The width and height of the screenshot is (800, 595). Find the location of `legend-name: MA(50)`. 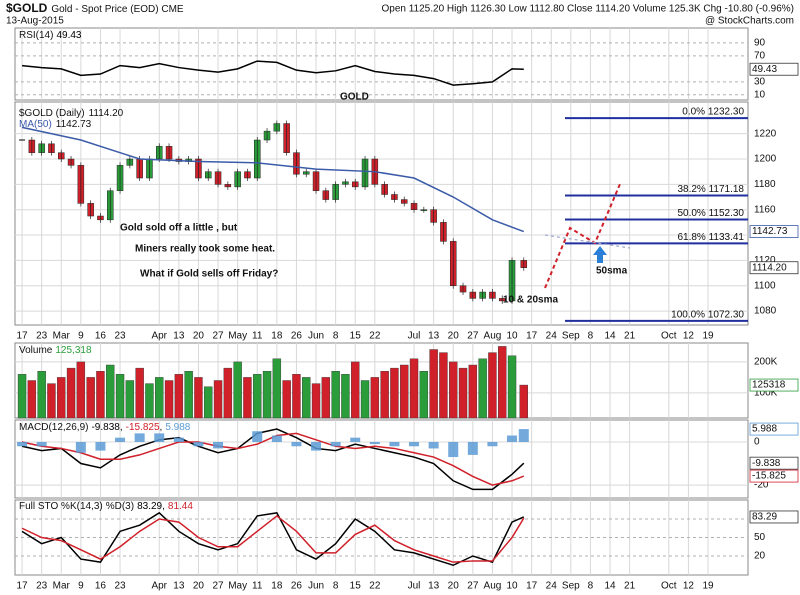

legend-name: MA(50) is located at coordinates (35, 124).